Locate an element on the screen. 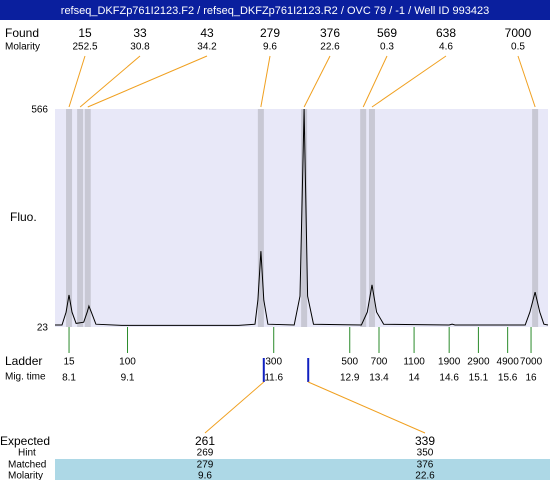 The image size is (550, 480). matched-size: 376 is located at coordinates (425, 465).